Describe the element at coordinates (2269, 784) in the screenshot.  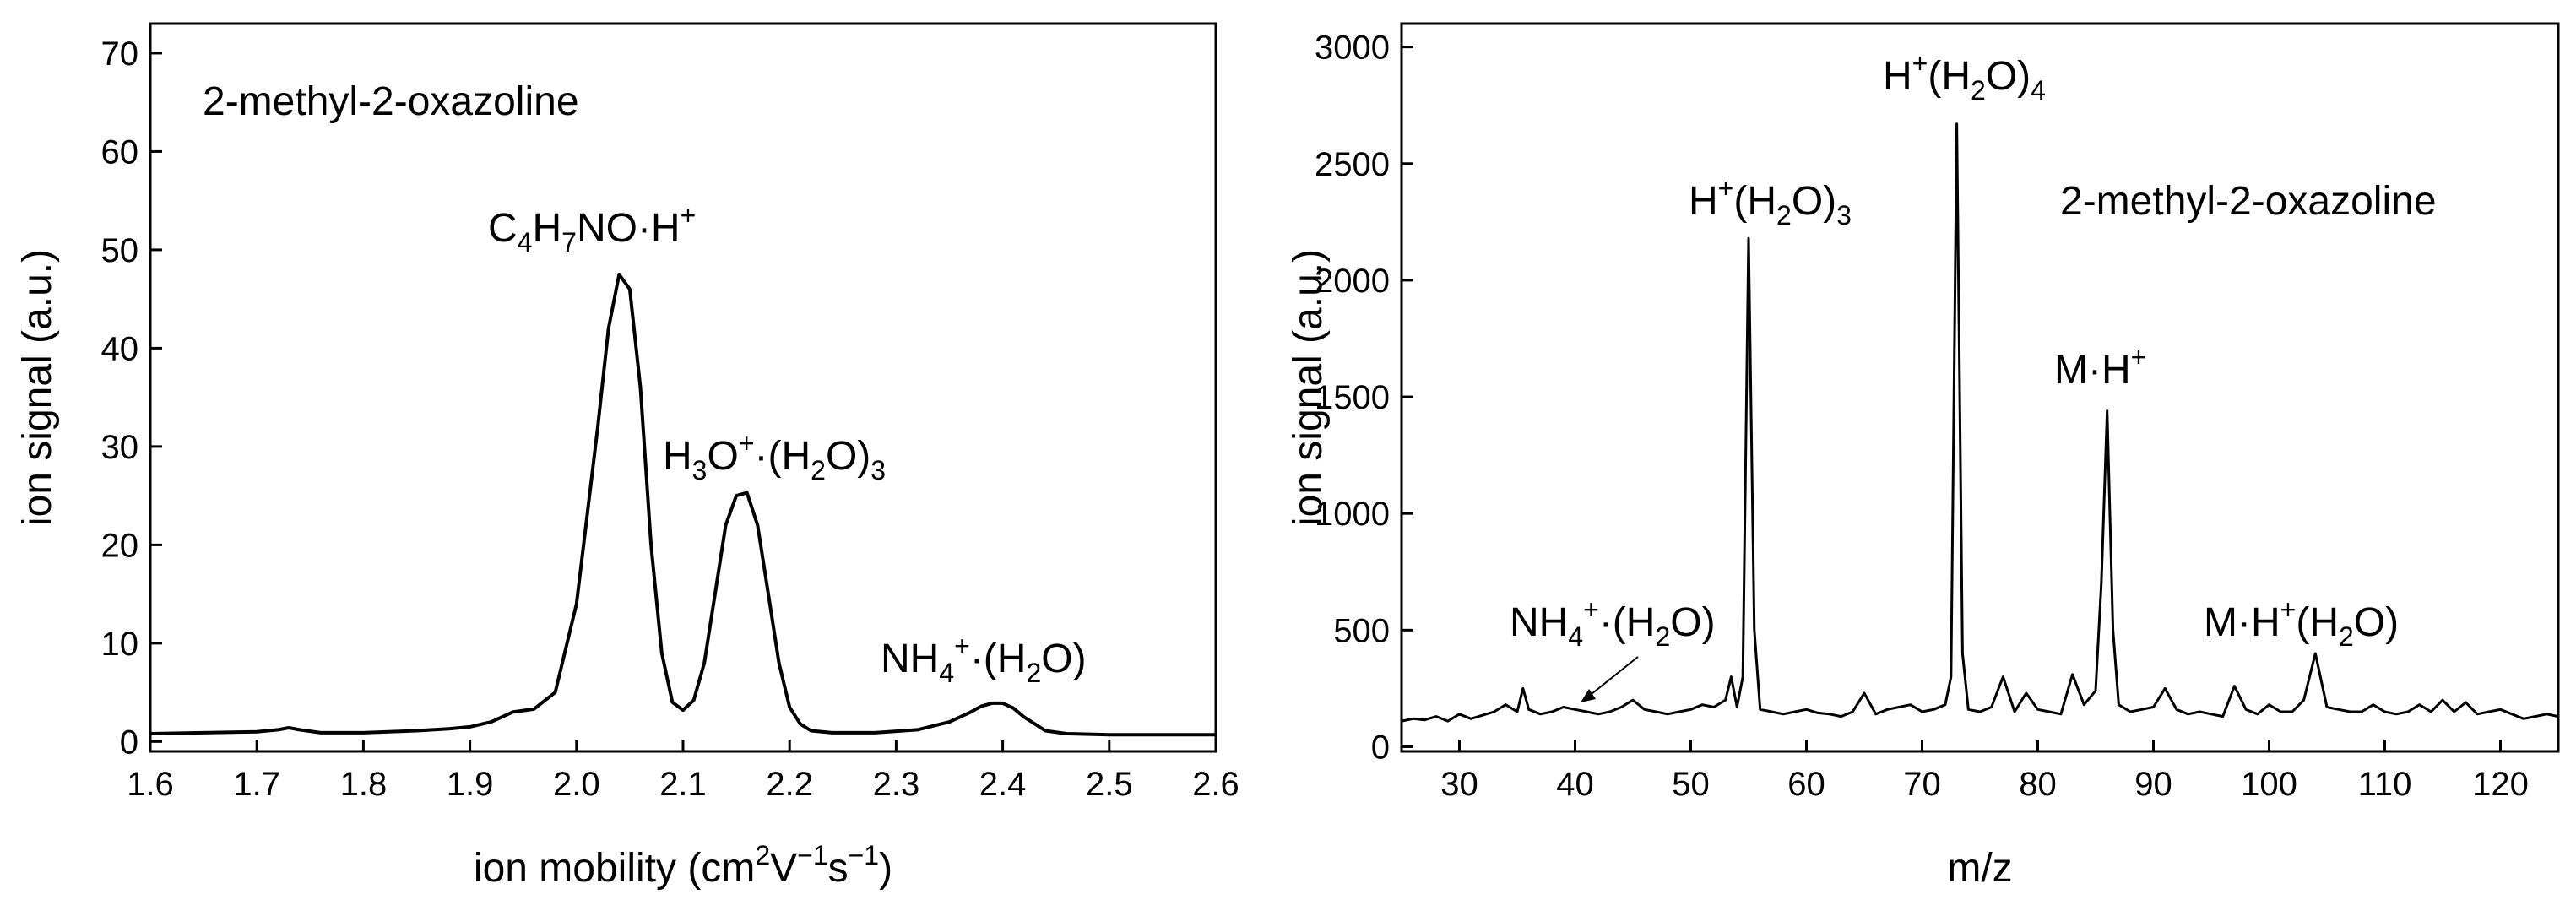
I see `right-x-tick-label: 100` at that location.